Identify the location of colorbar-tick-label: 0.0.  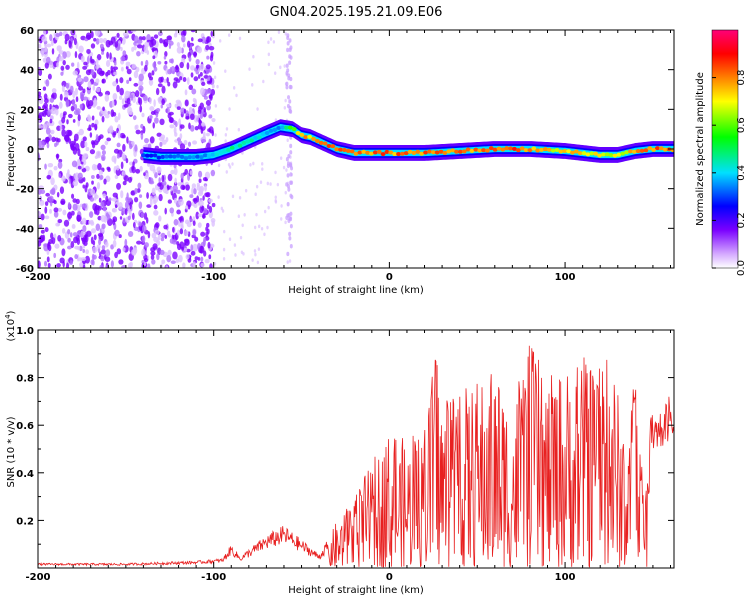
(741, 268).